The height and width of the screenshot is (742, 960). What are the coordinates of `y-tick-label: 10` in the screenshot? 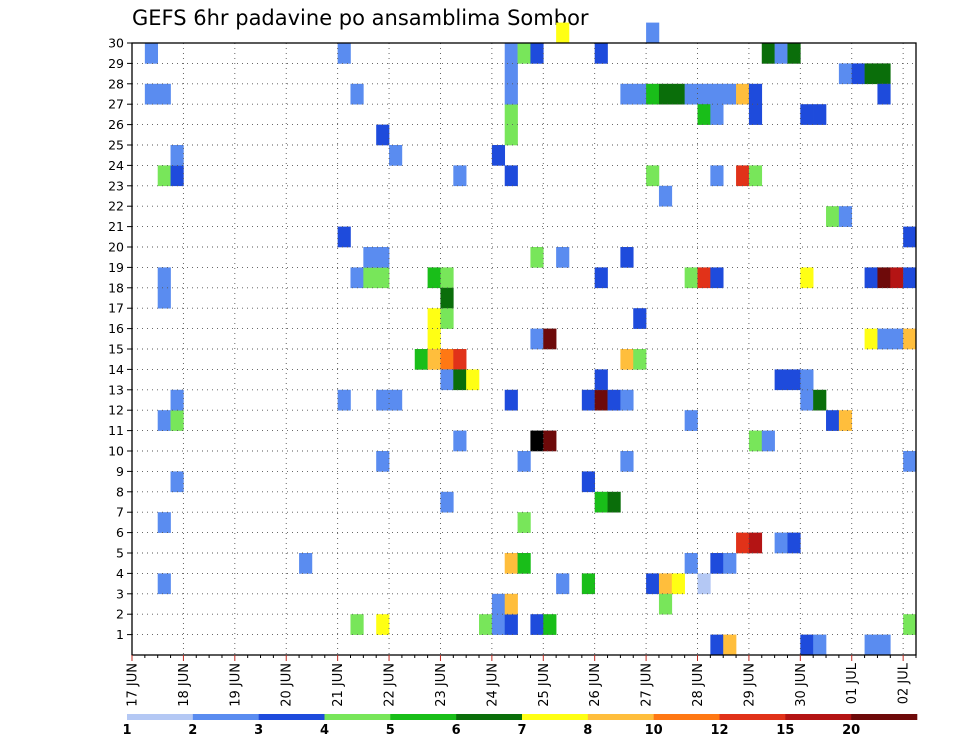 It's located at (116, 451).